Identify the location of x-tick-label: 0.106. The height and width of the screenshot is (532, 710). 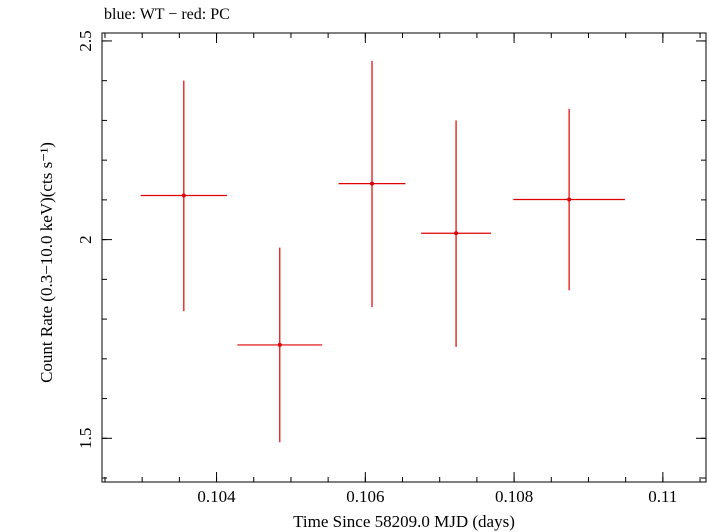
(365, 496).